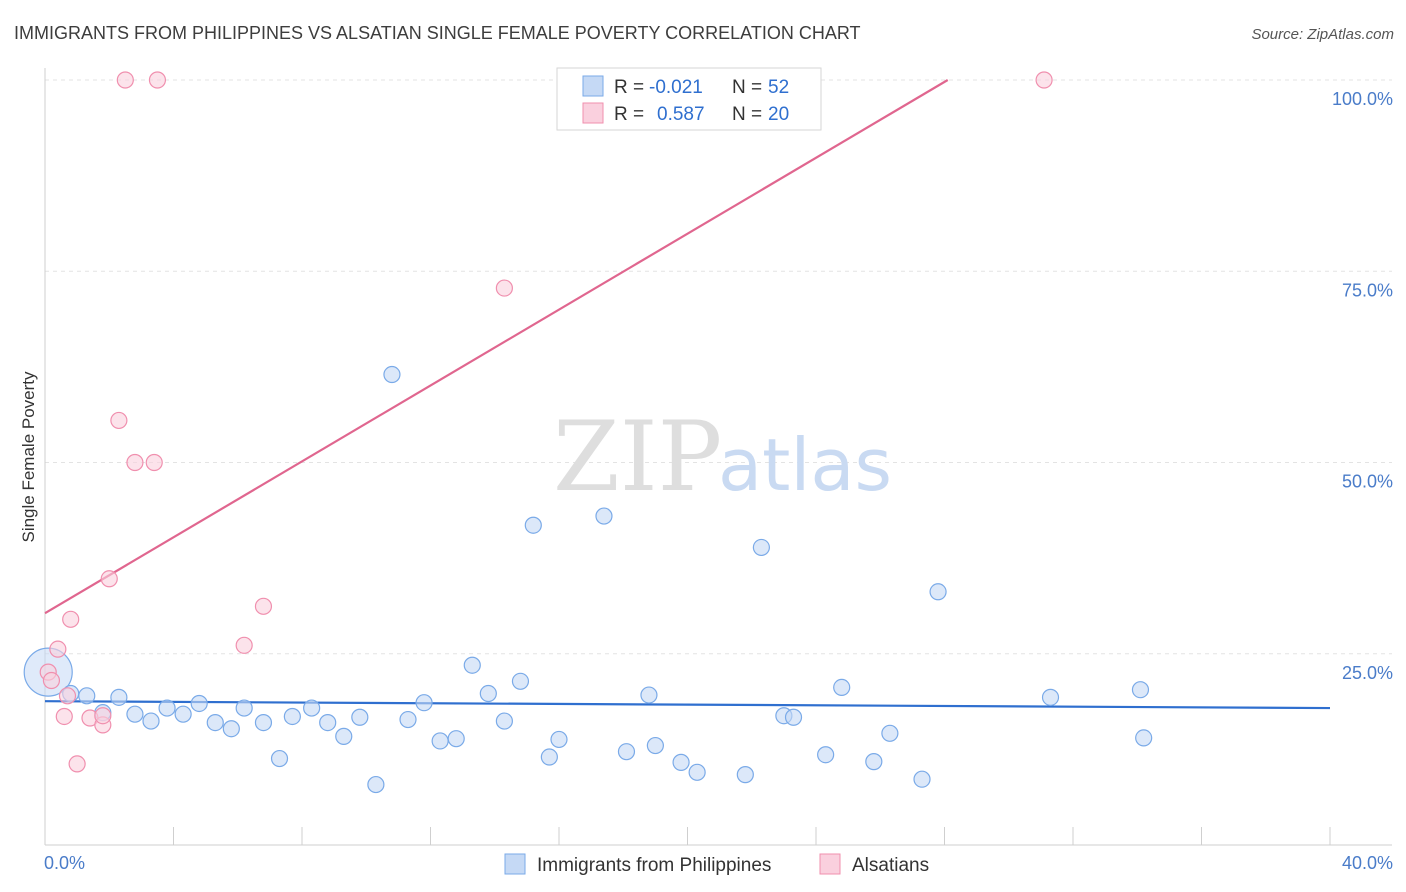  What do you see at coordinates (689, 99) in the screenshot?
I see `correlation-legend: R = -0.021 N = 52 R = 0.587 N = 20` at bounding box center [689, 99].